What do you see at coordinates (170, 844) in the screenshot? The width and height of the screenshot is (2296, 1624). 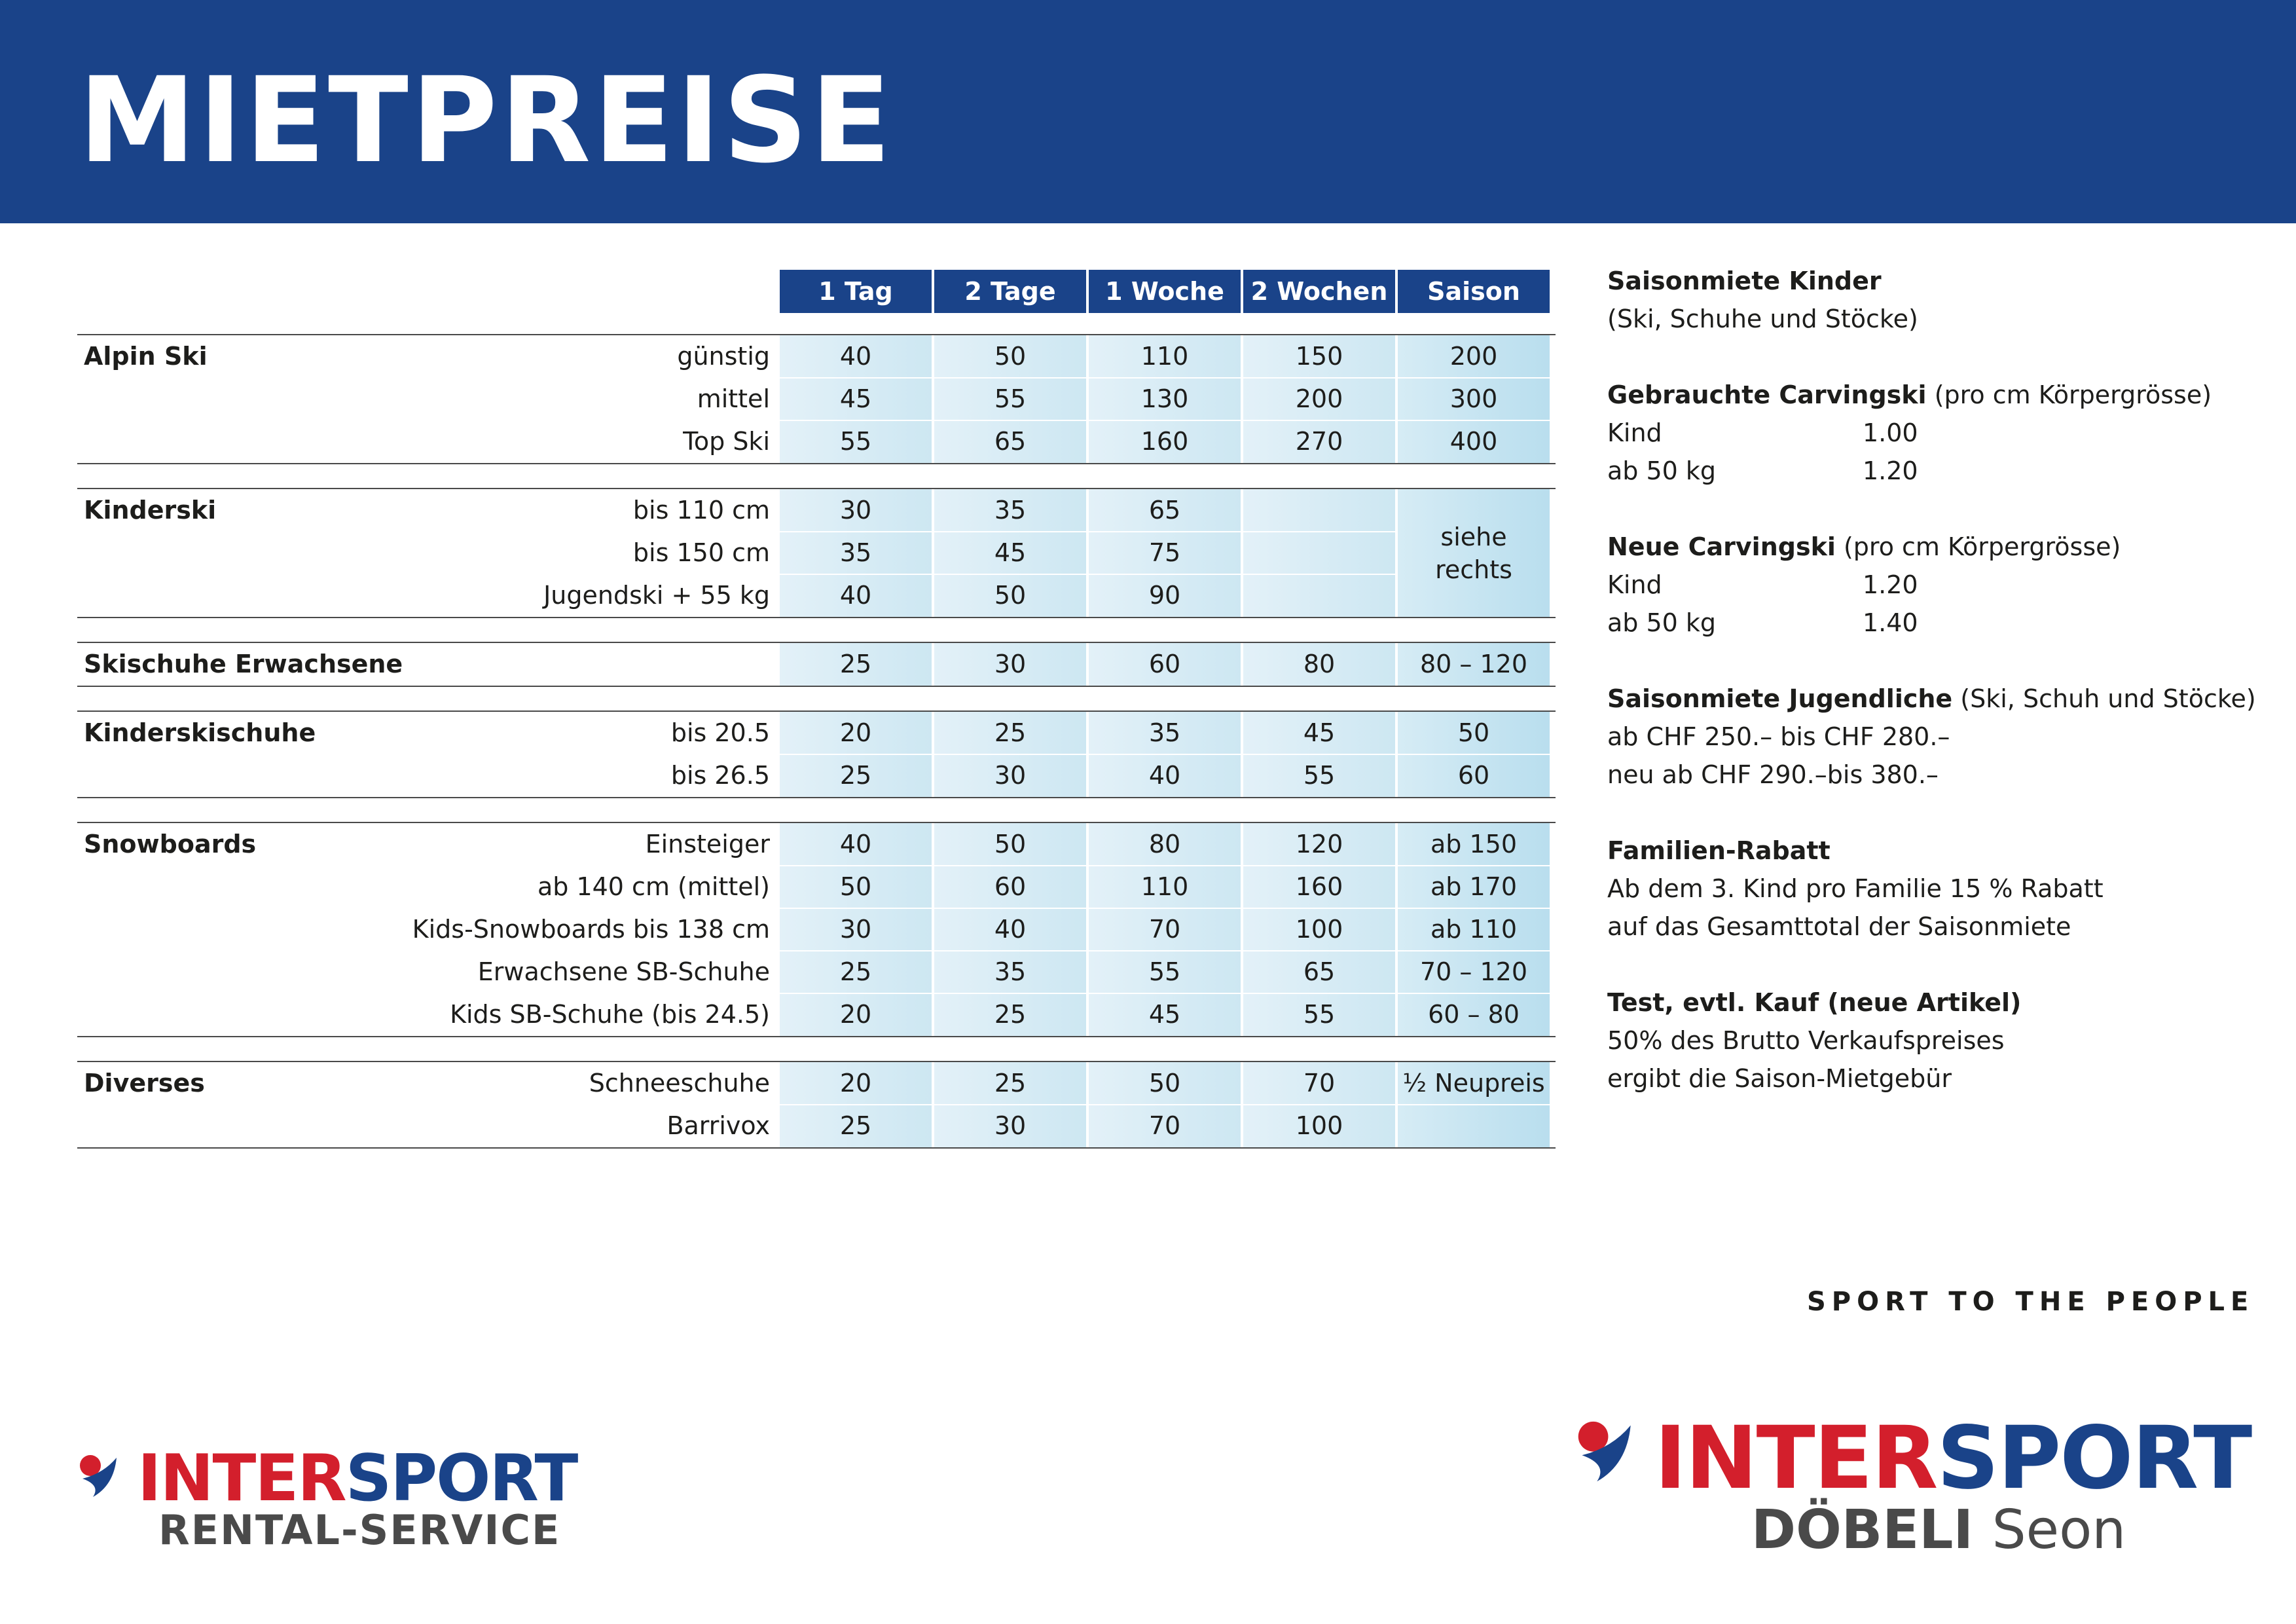 I see `group-name: Snowboards` at bounding box center [170, 844].